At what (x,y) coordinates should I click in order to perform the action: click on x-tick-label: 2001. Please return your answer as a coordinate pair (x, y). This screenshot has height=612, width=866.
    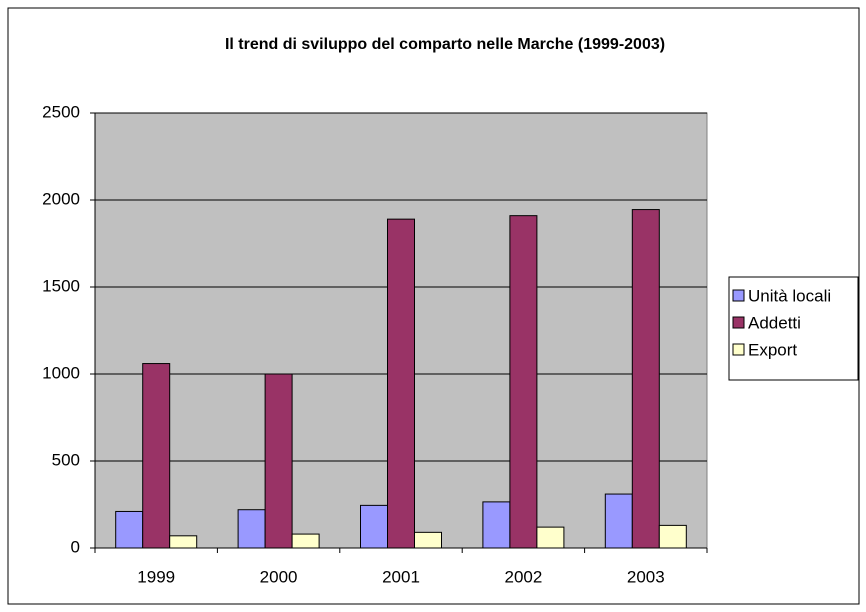
    Looking at the image, I should click on (401, 576).